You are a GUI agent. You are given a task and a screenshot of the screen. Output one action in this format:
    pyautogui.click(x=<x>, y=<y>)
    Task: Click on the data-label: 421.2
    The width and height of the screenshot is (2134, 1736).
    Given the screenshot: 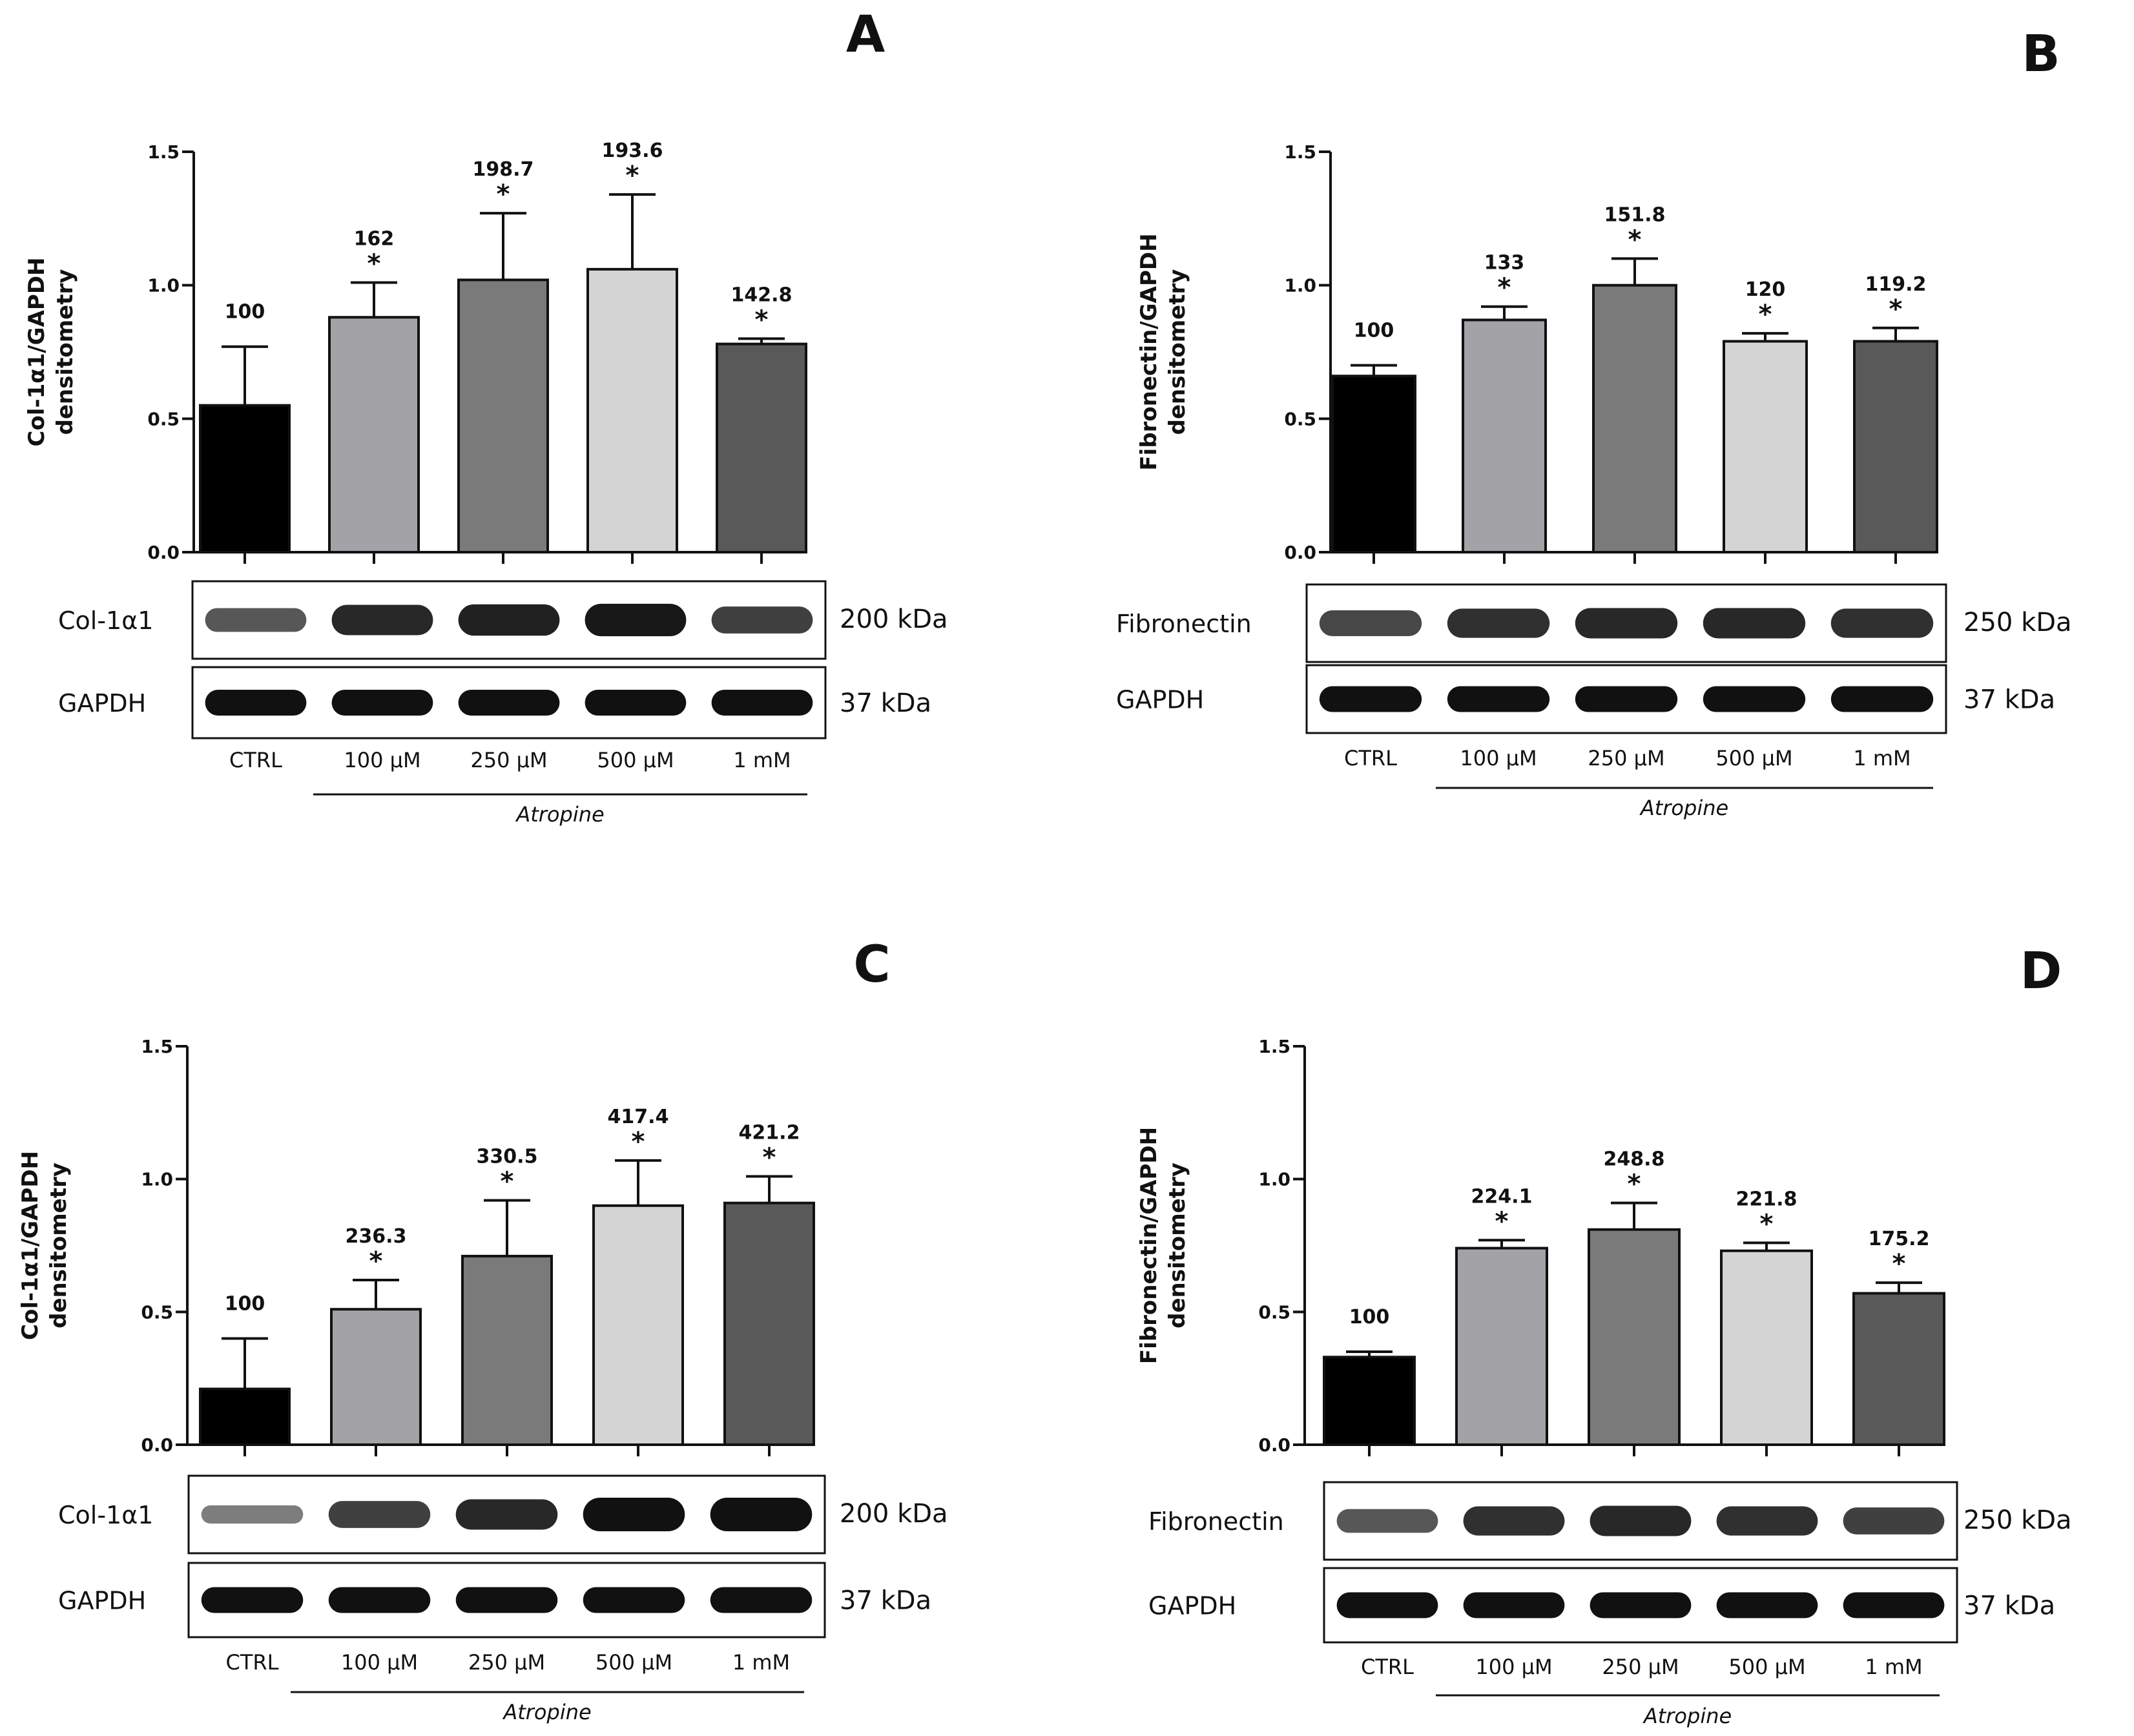 What is the action you would take?
    pyautogui.click(x=769, y=1133)
    